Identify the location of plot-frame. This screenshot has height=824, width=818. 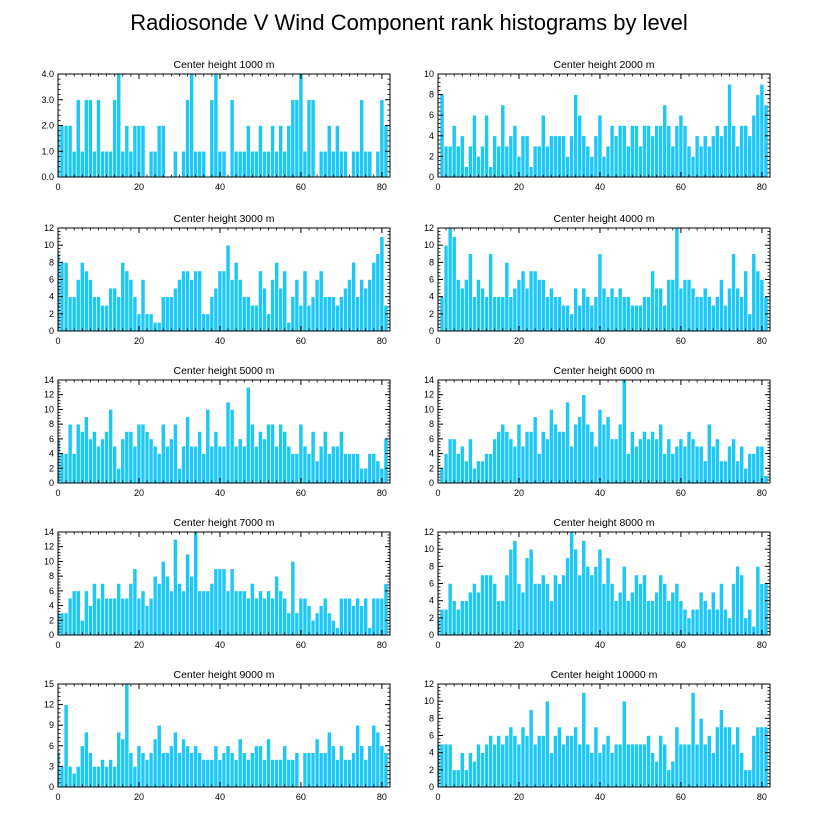
(224, 583).